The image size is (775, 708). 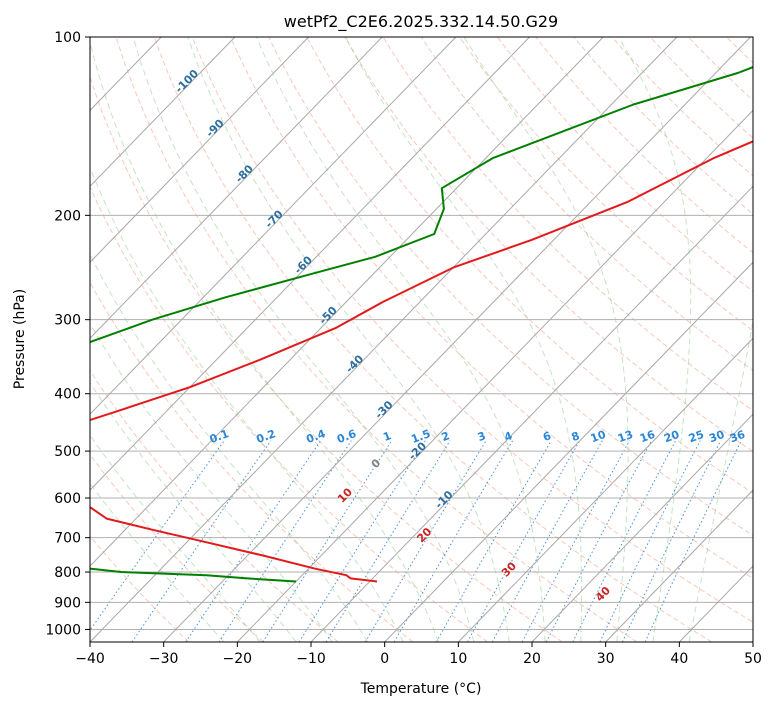 I want to click on mixing-ratio-label: 6, so click(x=547, y=436).